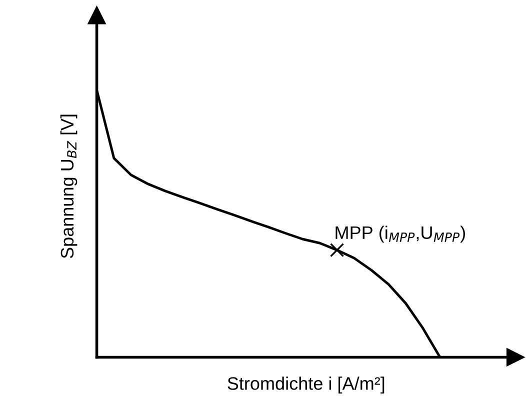 The image size is (526, 412). What do you see at coordinates (69, 186) in the screenshot?
I see `y-axis-title: Spannung U$_{BZ}$ [V]` at bounding box center [69, 186].